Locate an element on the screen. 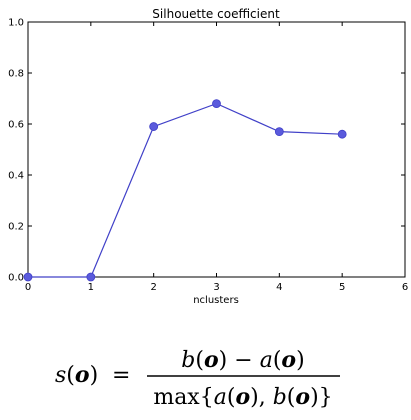  y-tick-label: 0.0 is located at coordinates (16, 278).